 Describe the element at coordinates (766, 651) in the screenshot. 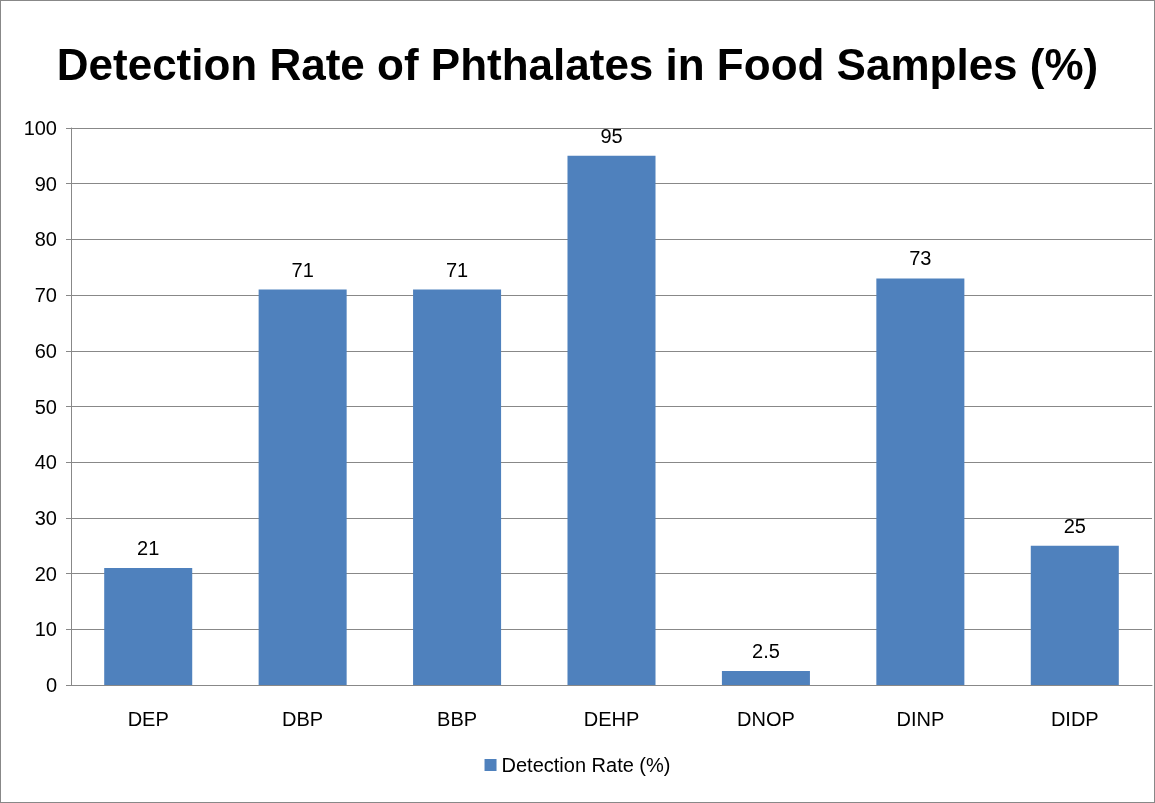

I see `data-label: 2.5` at that location.